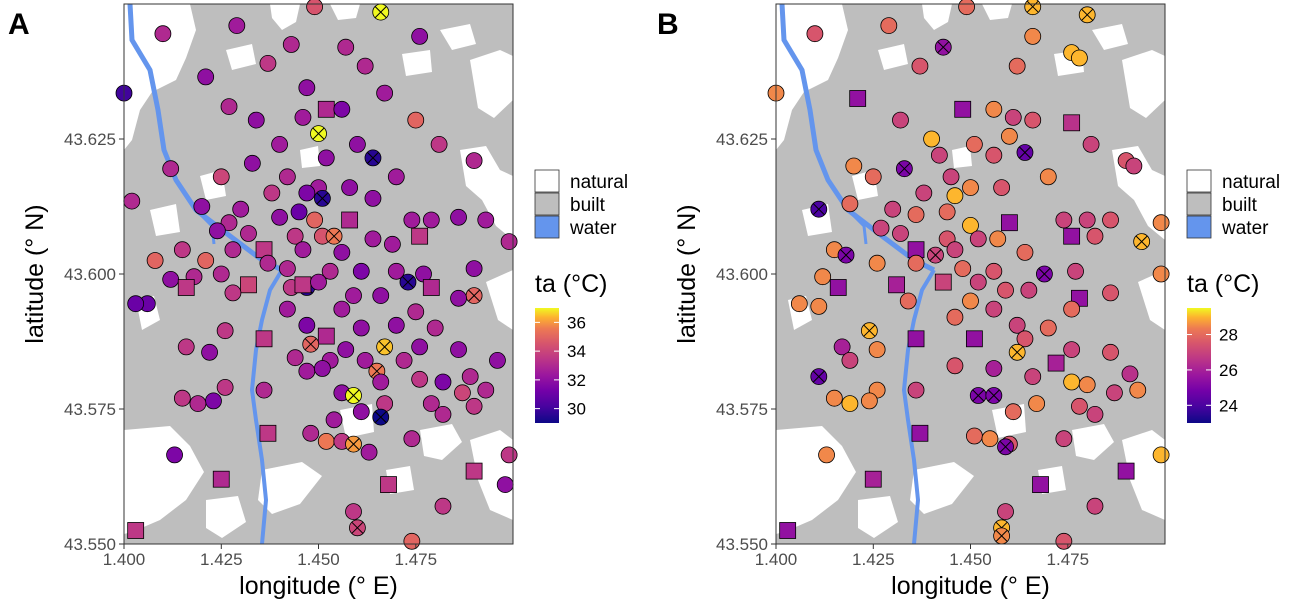 This screenshot has width=1302, height=607. What do you see at coordinates (19, 24) in the screenshot?
I see `panel-label-a: A` at bounding box center [19, 24].